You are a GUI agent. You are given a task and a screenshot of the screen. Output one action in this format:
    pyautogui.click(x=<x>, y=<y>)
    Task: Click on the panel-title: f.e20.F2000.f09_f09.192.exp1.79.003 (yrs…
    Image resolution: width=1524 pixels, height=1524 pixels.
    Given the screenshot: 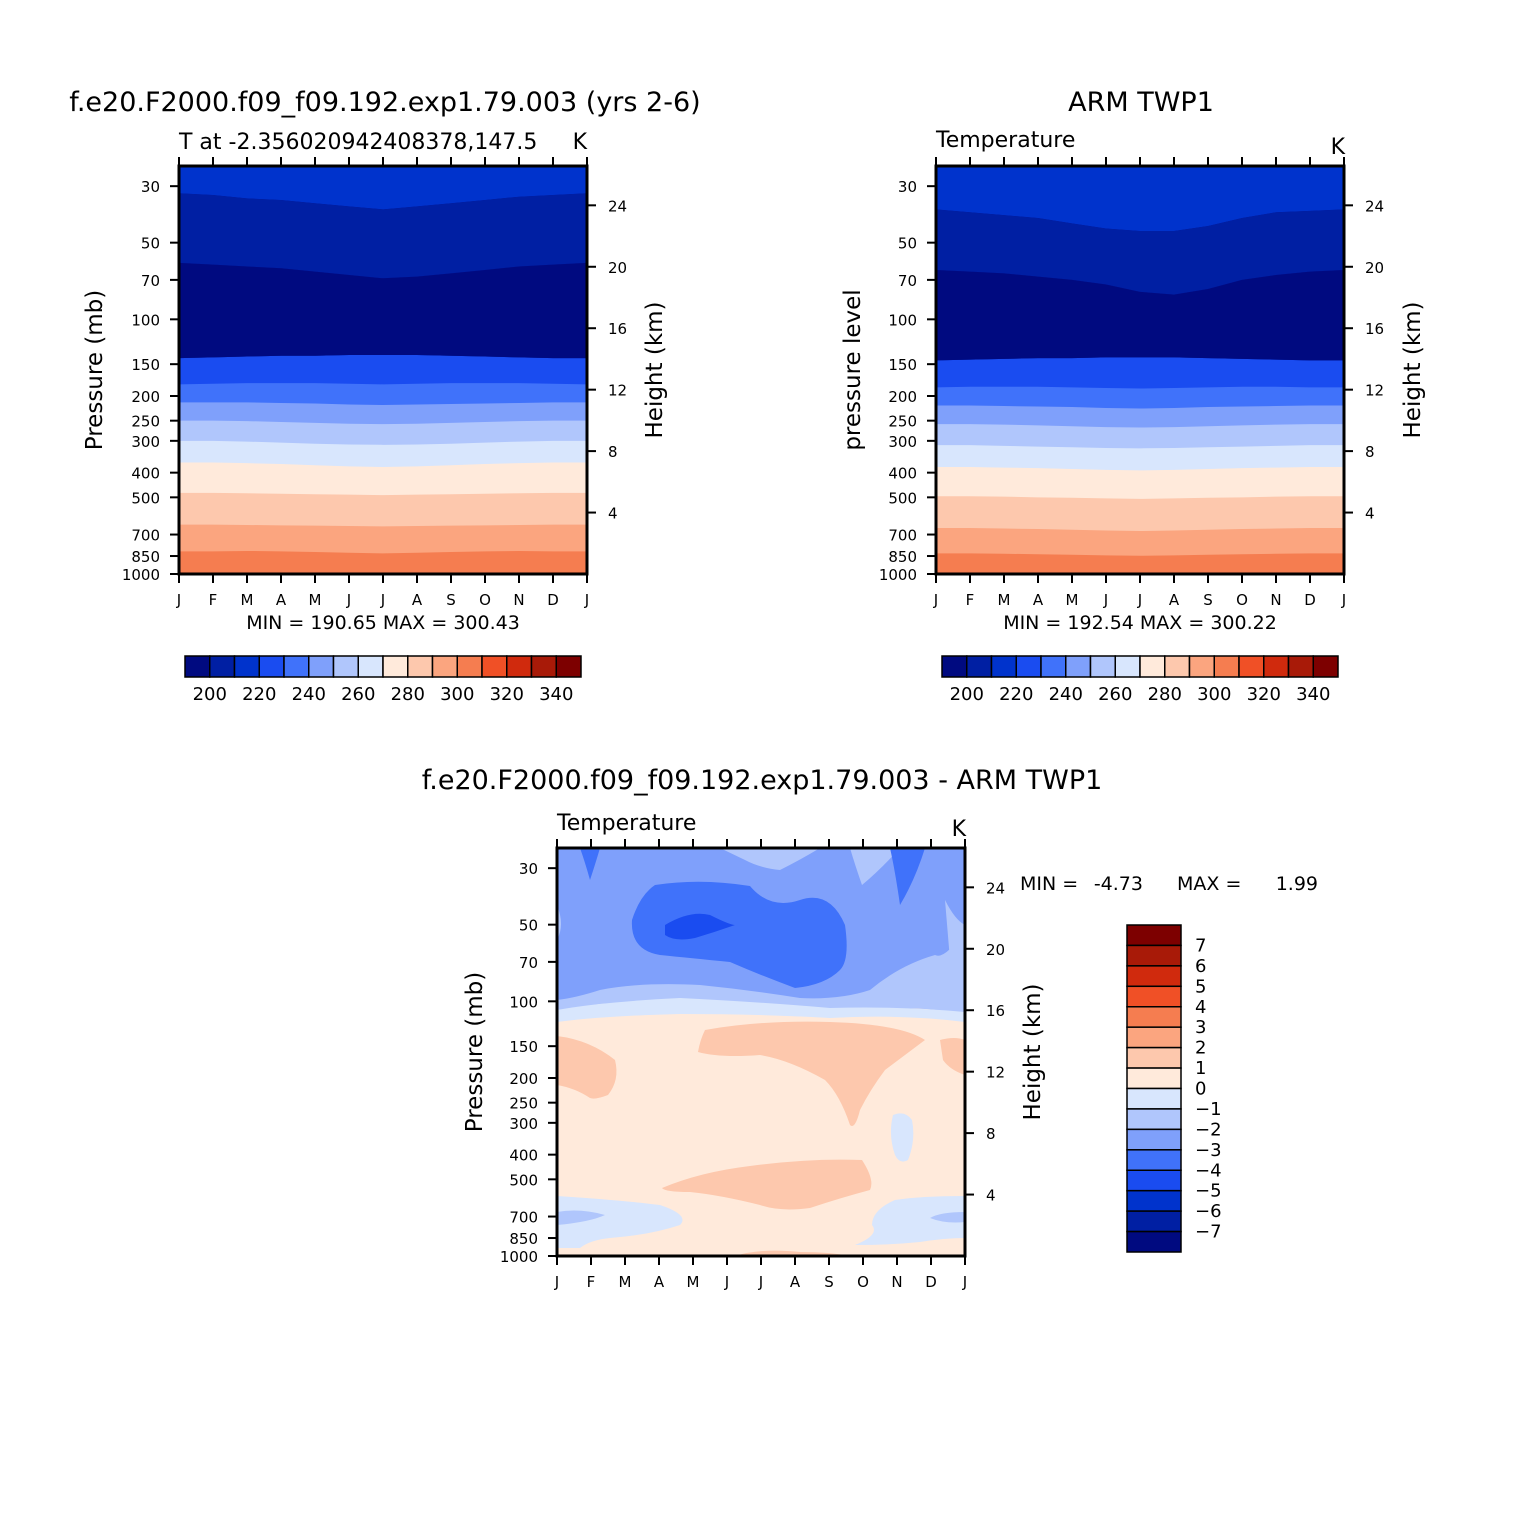 What is the action you would take?
    pyautogui.click(x=384, y=102)
    